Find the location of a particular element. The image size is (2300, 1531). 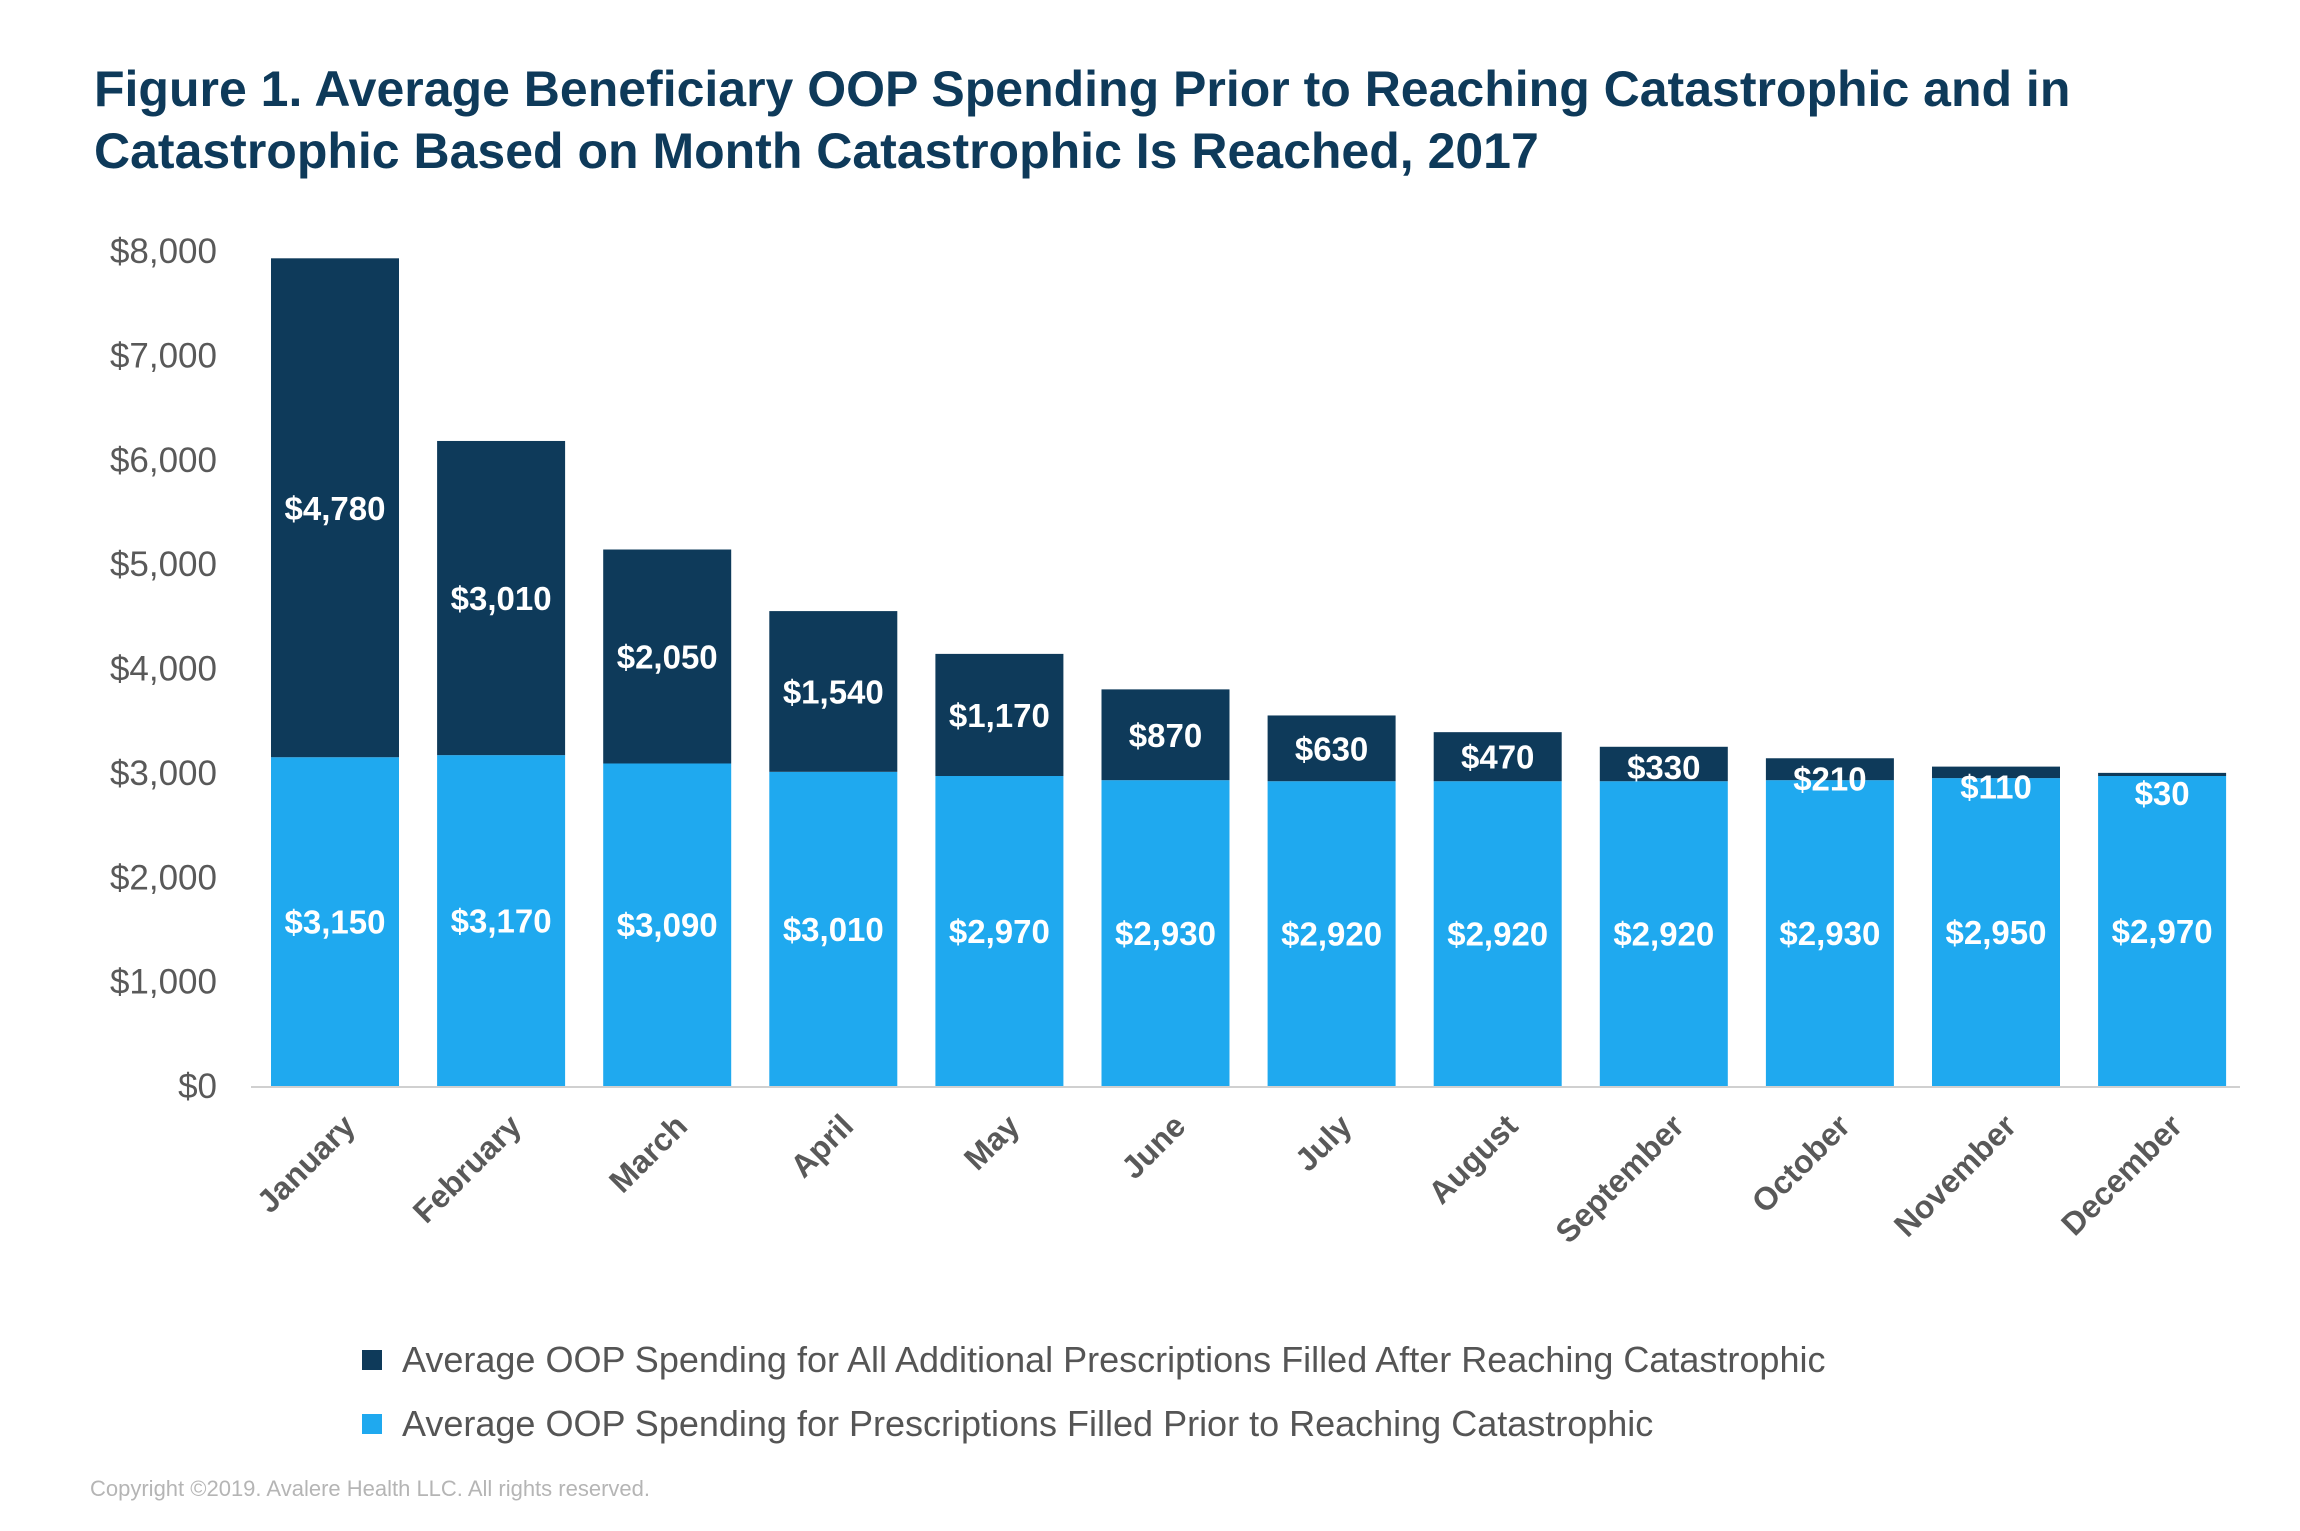

y-tick-label: $1,000 is located at coordinates (163, 982).